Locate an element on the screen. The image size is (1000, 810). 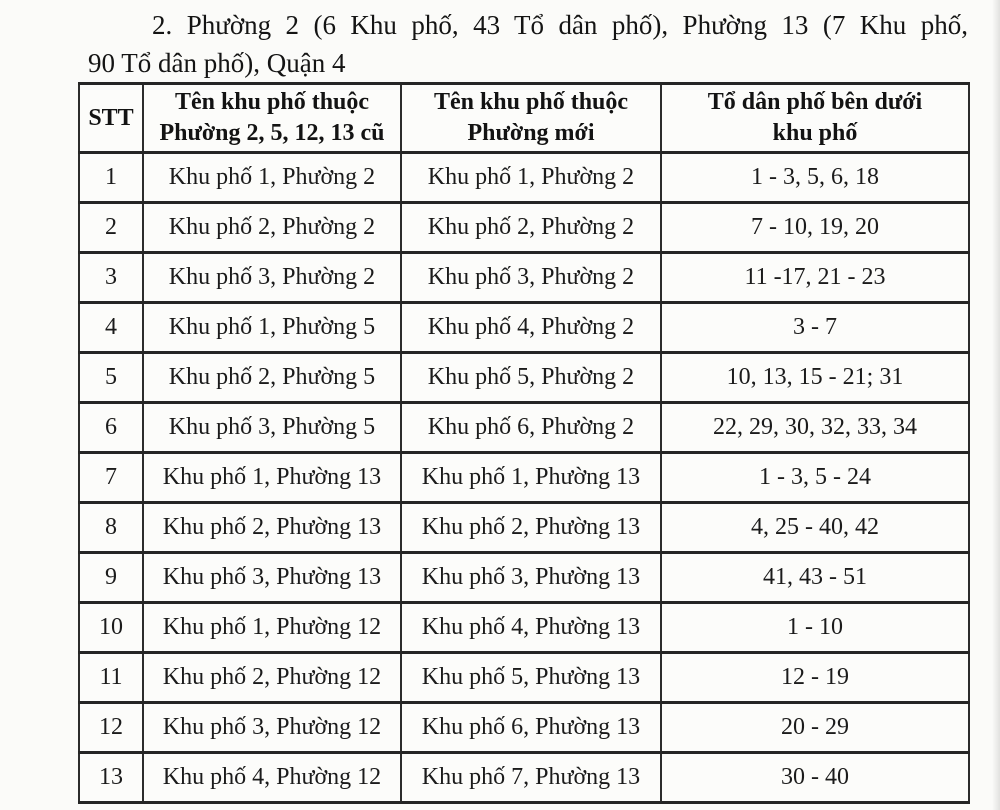
cell-stt: 4 is located at coordinates (111, 327).